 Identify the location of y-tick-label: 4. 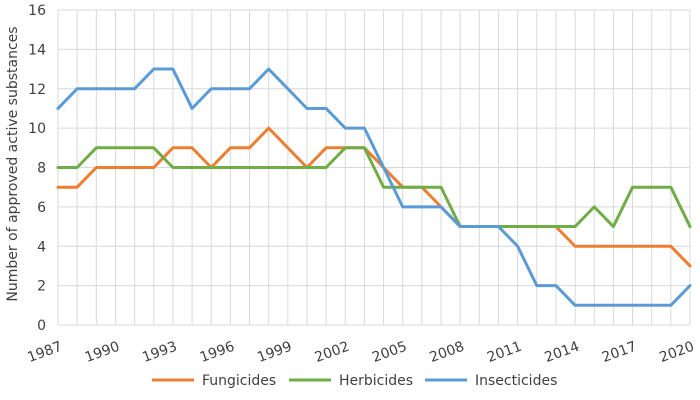
(41, 247).